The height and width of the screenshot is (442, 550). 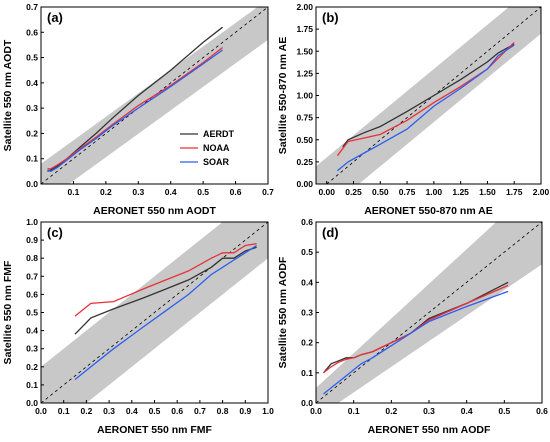 I want to click on x-axis-title: AERONET 550 nm AODF, so click(x=429, y=430).